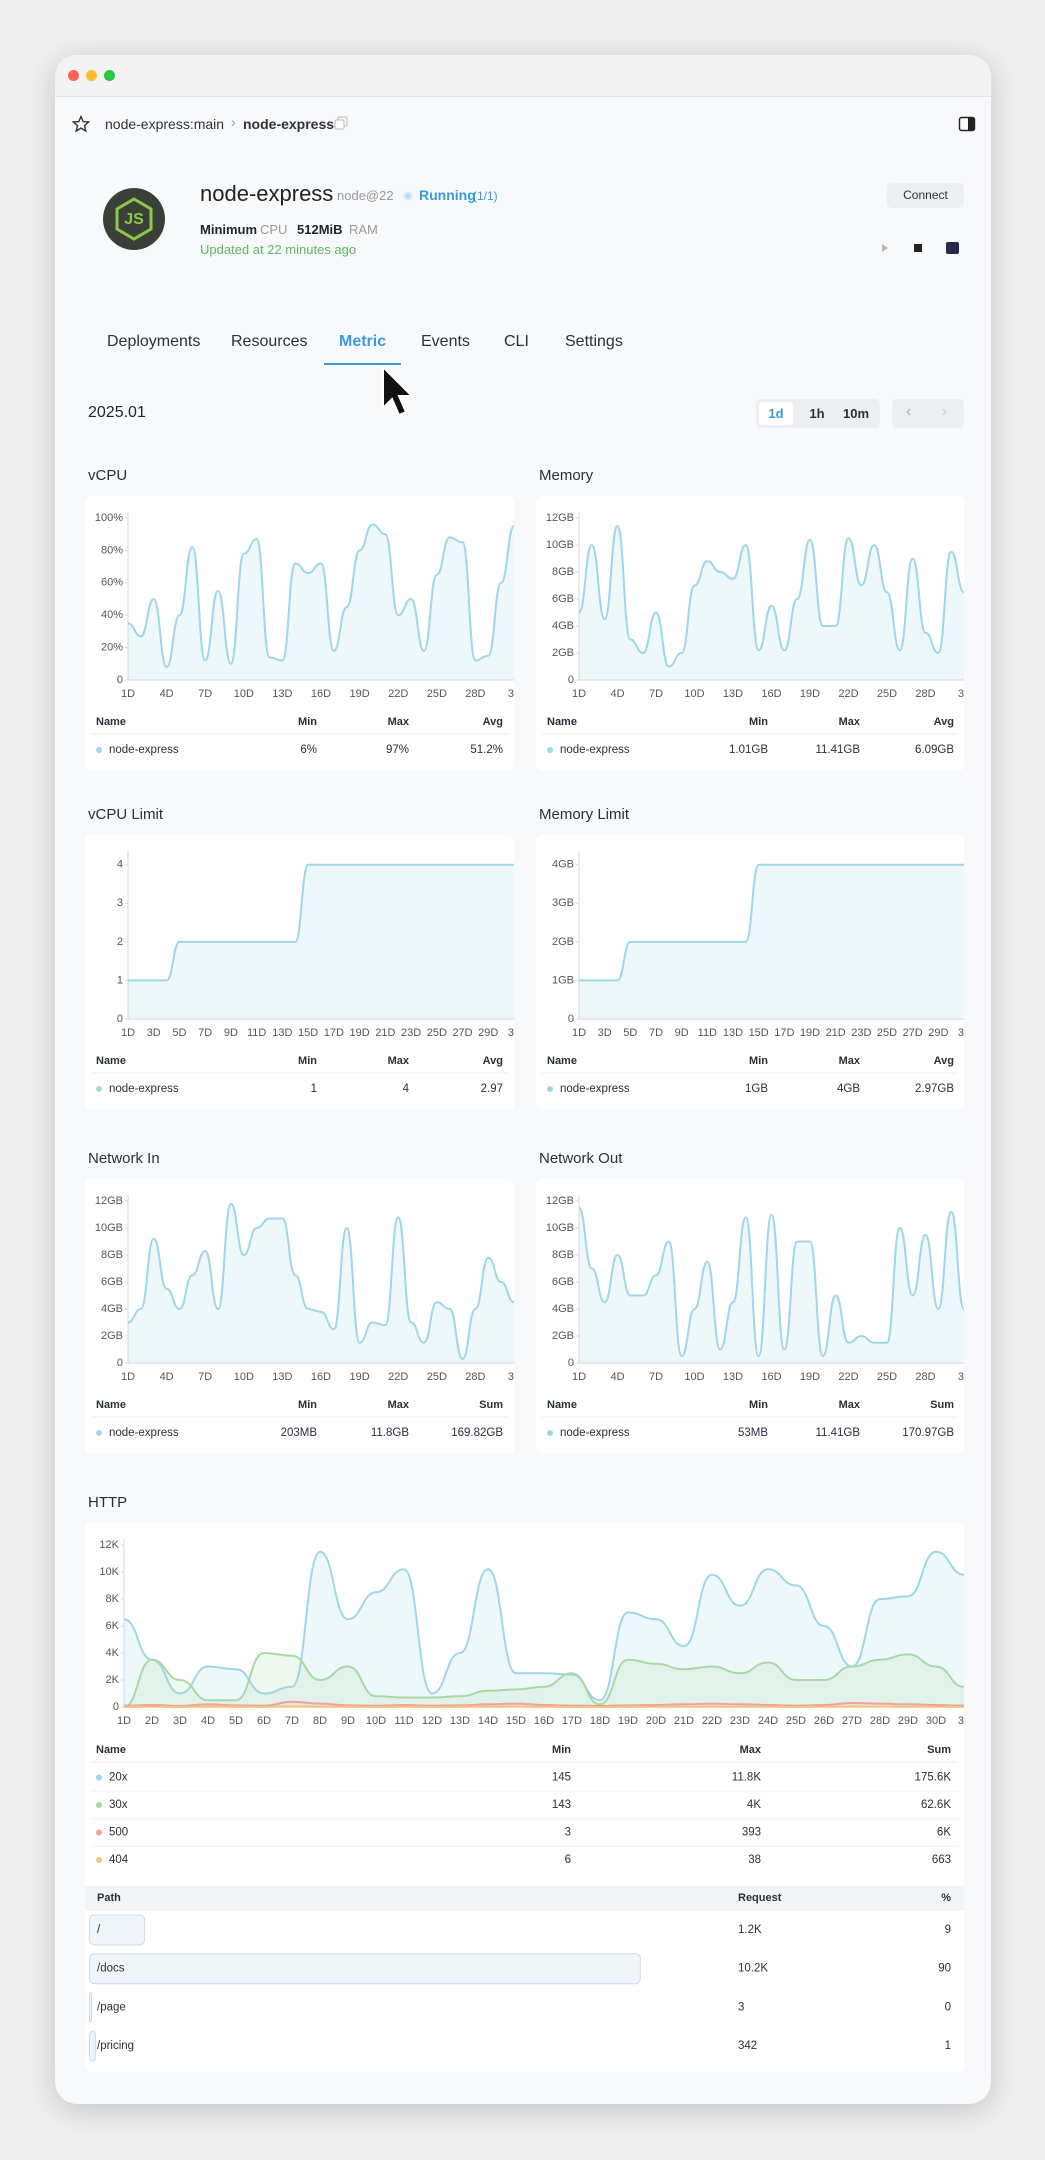 The height and width of the screenshot is (2160, 1045). What do you see at coordinates (952, 248) in the screenshot?
I see `terminal-button` at bounding box center [952, 248].